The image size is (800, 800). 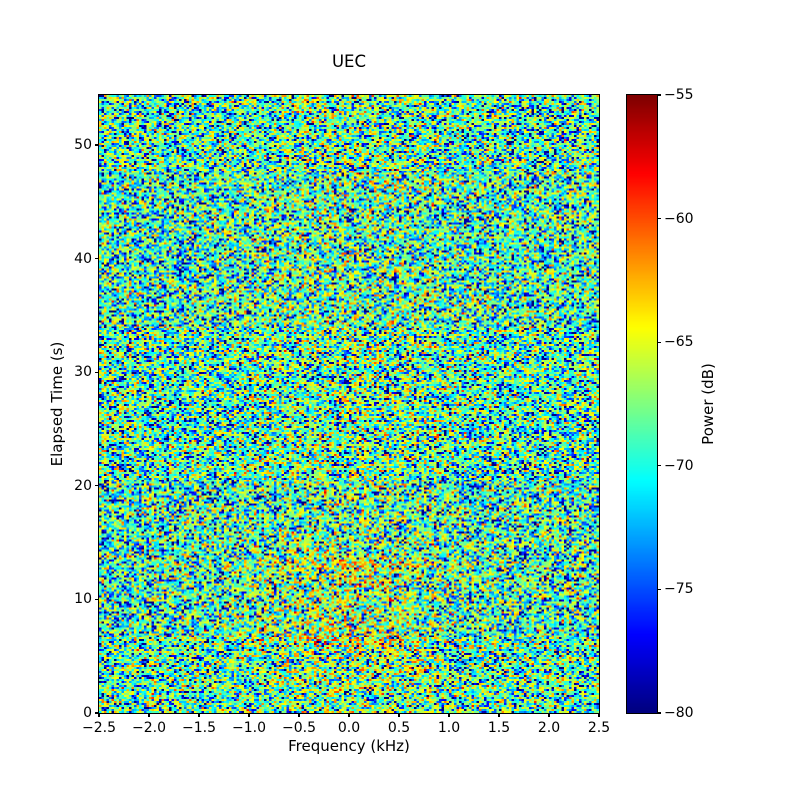 I want to click on x-tick-label: −1.0, so click(x=249, y=728).